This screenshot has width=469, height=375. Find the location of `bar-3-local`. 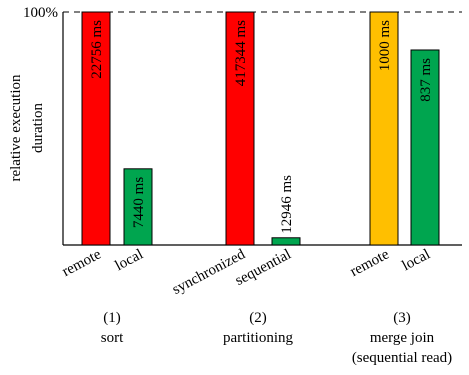

bar-3-local is located at coordinates (425, 147).